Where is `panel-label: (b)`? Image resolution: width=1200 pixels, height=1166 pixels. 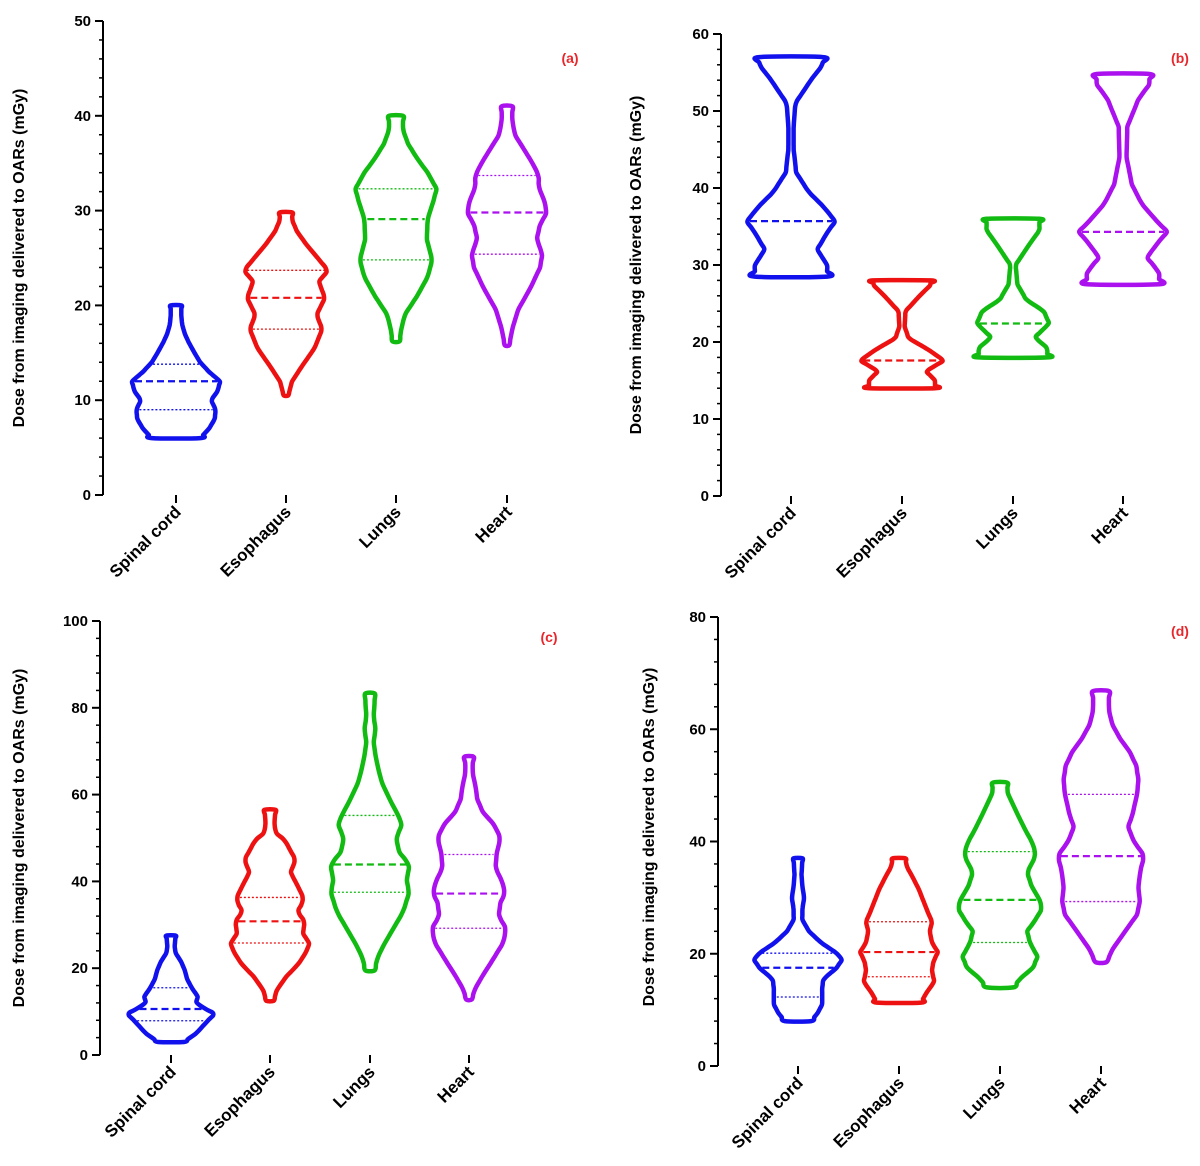 panel-label: (b) is located at coordinates (1180, 58).